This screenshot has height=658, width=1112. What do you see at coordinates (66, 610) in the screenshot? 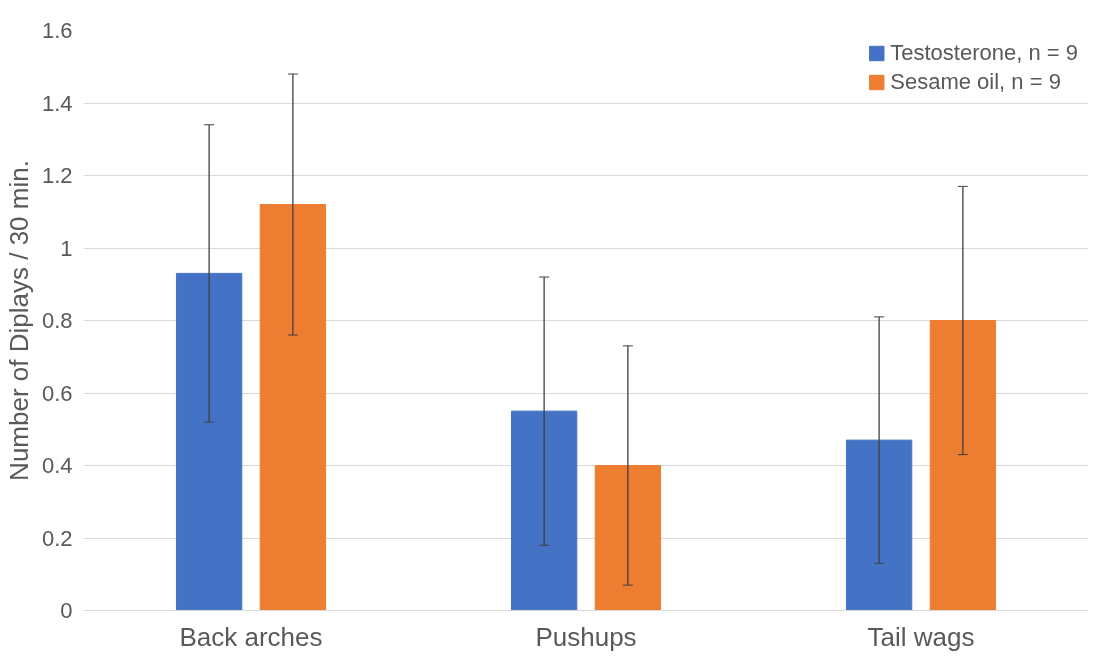
I see `y-tick-label: 0` at bounding box center [66, 610].